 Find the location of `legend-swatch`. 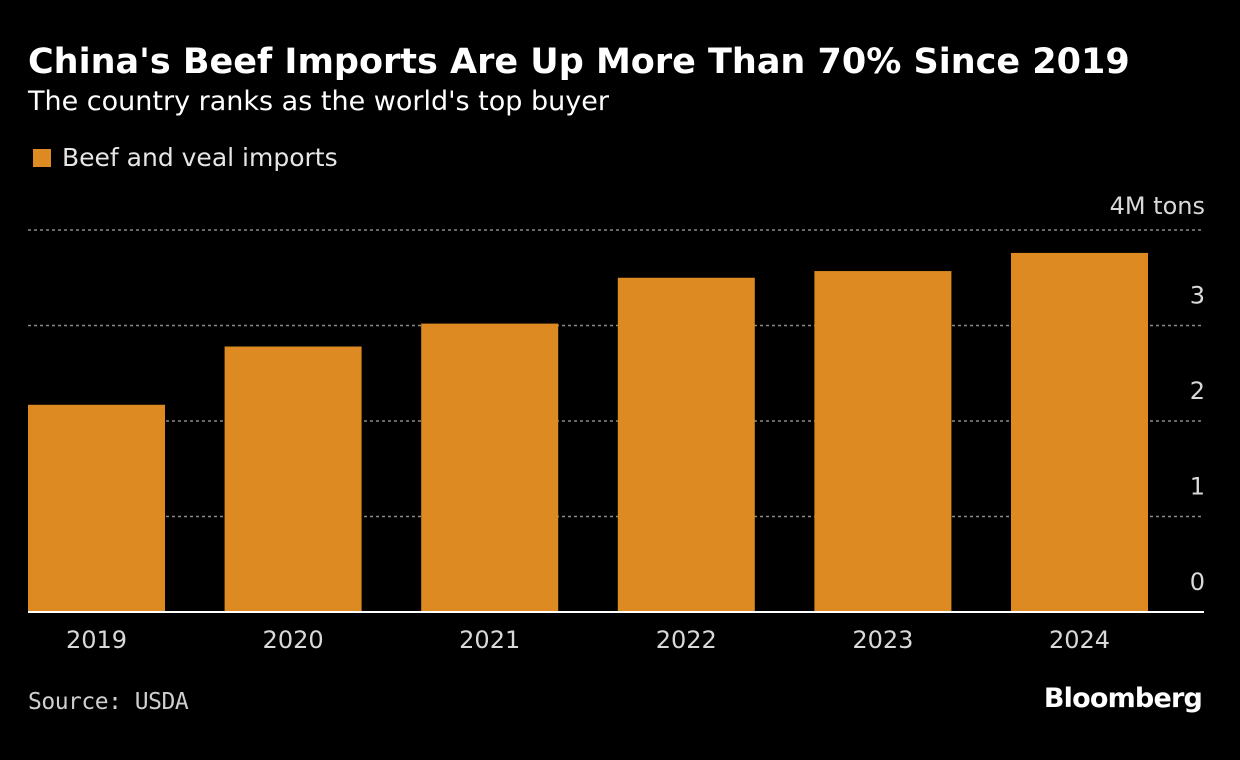

legend-swatch is located at coordinates (42, 158).